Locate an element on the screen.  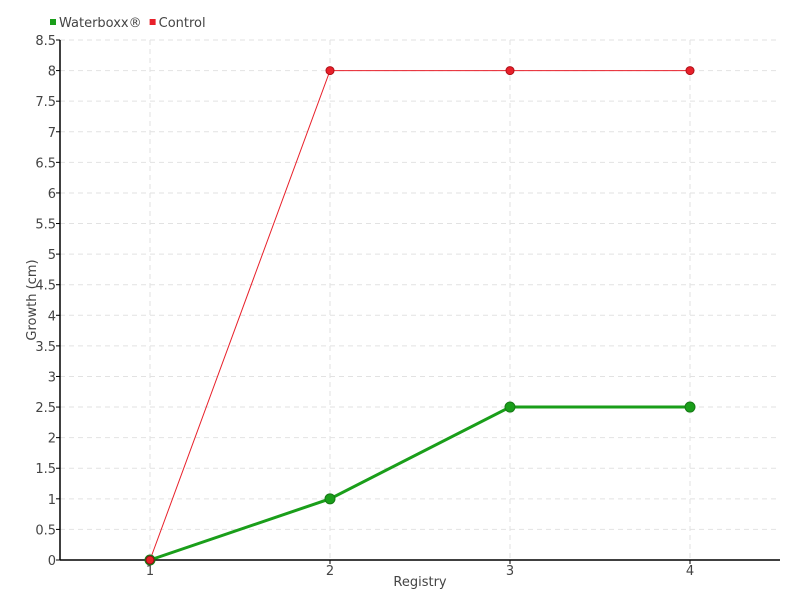
x-tick-label: 2 is located at coordinates (330, 571).